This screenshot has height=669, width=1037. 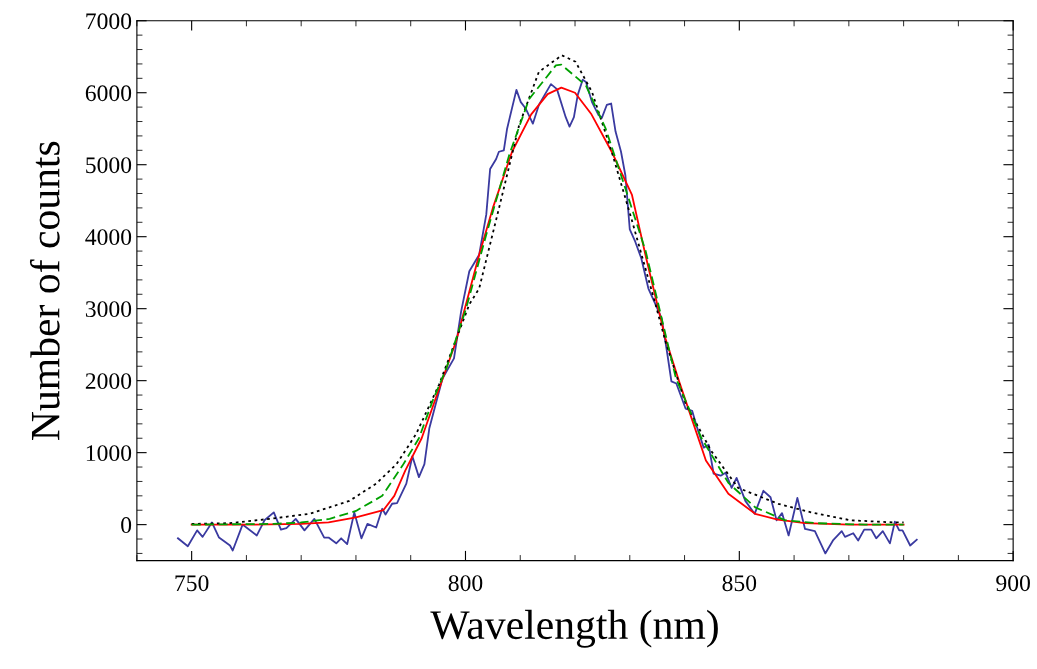 What do you see at coordinates (108, 237) in the screenshot?
I see `y-tick-label: 4000` at bounding box center [108, 237].